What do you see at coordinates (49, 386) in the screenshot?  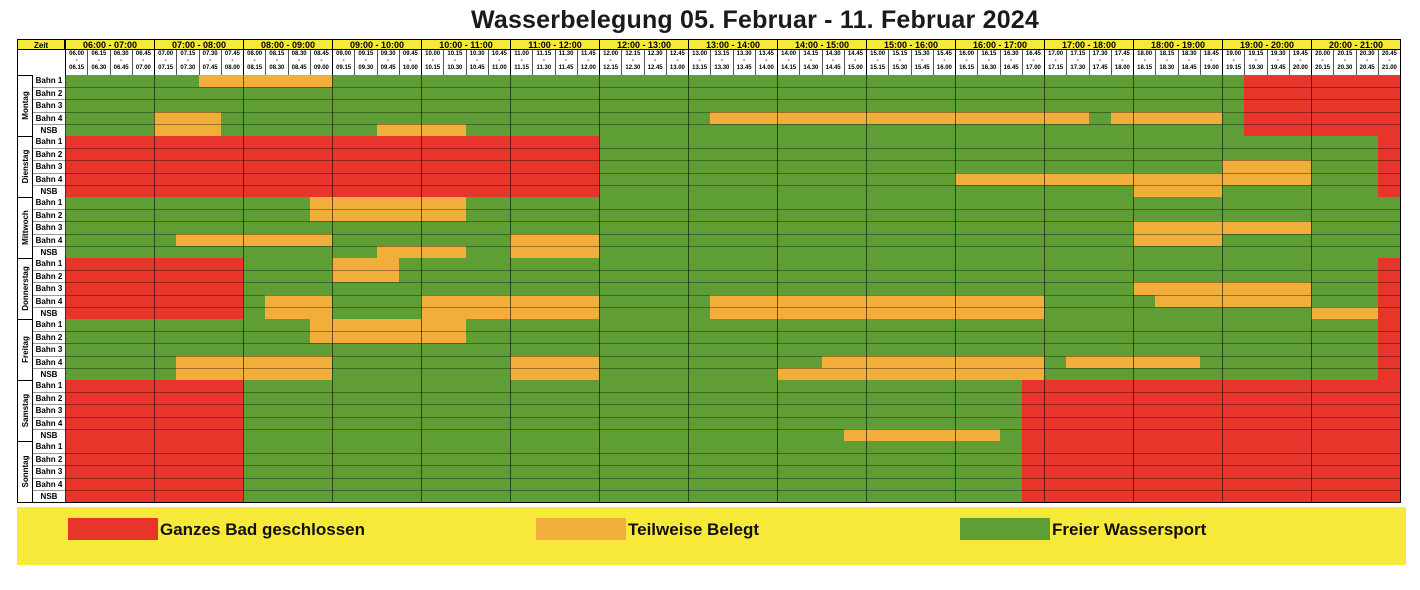 I see `lane-label: Bahn 1` at bounding box center [49, 386].